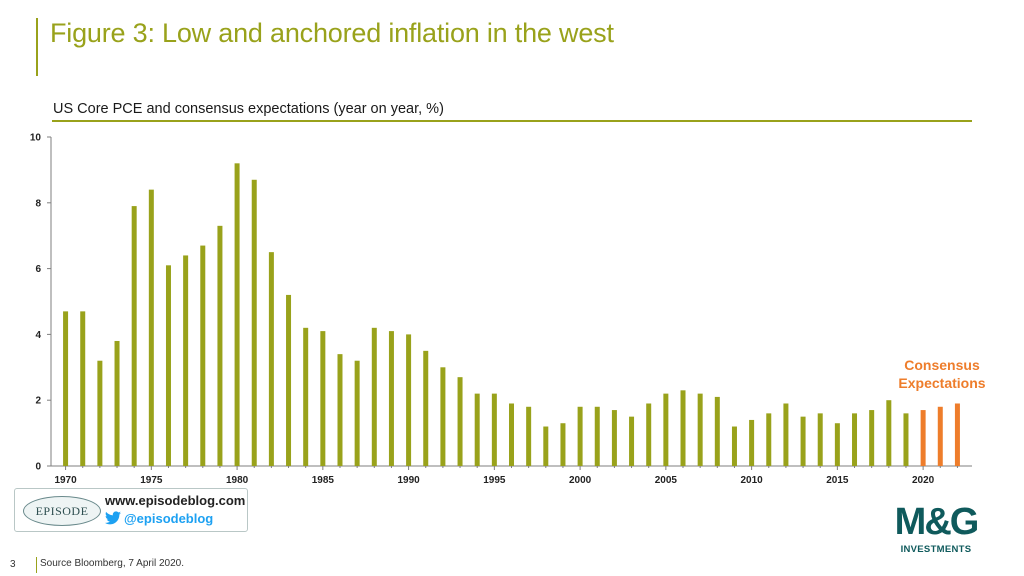 The image size is (1024, 576). I want to click on core-pce-bar-1974, so click(134, 336).